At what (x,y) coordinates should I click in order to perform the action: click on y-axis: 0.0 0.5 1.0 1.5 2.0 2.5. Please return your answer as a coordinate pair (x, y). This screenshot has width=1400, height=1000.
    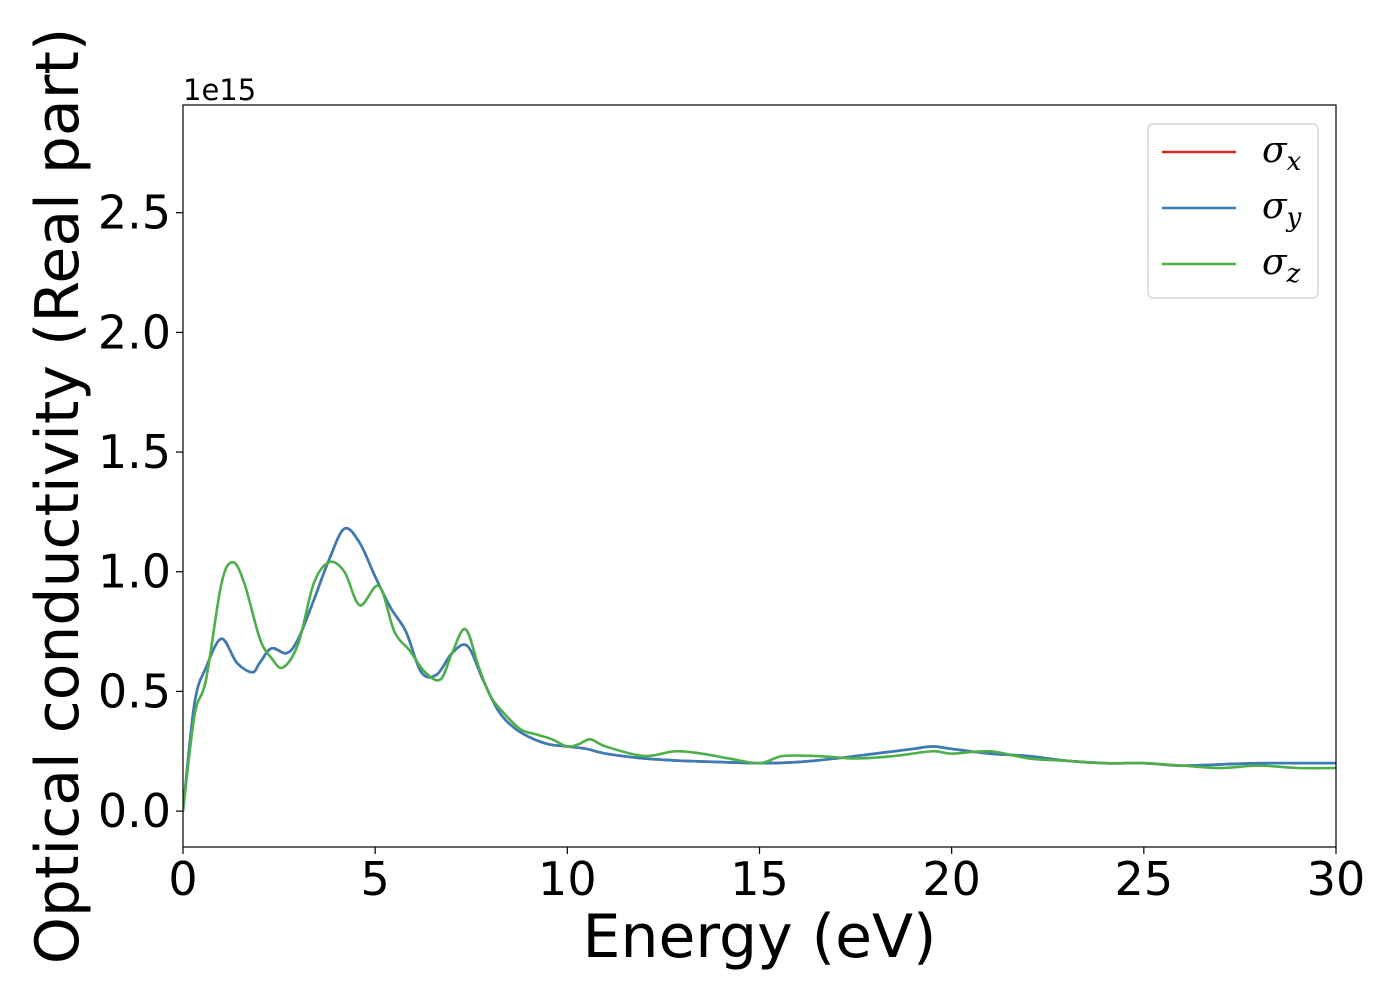
    Looking at the image, I should click on (140, 512).